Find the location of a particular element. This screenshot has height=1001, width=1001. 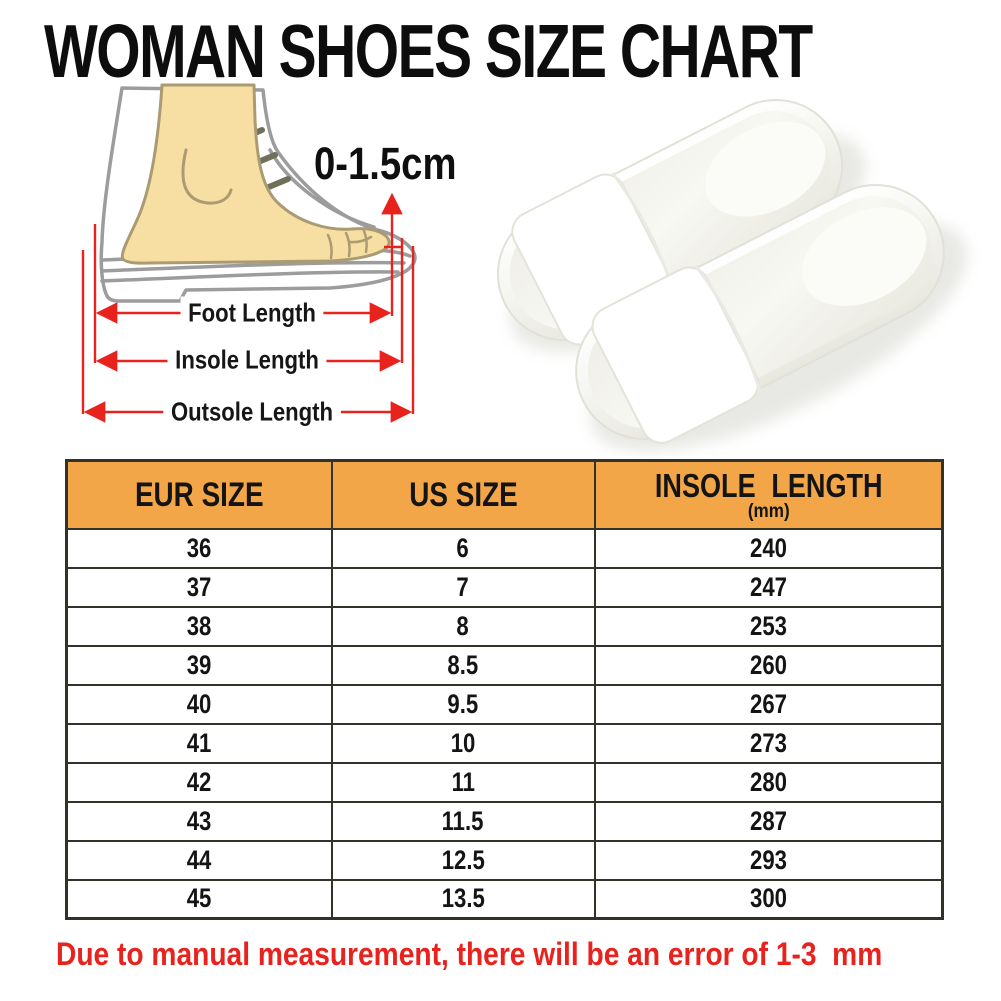

strap-edge is located at coordinates (728, 328).